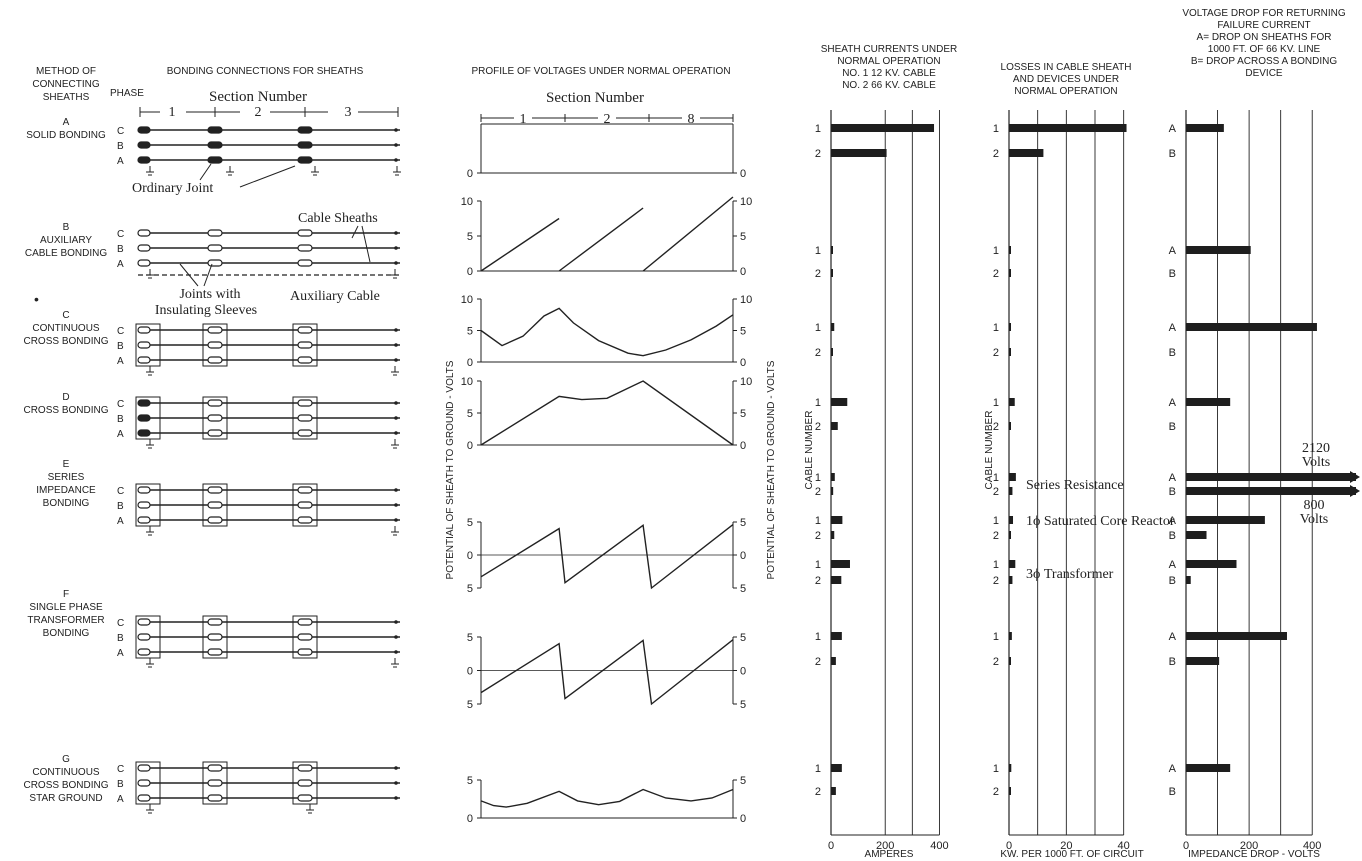 The width and height of the screenshot is (1362, 861). Describe the element at coordinates (66, 633) in the screenshot. I see `method-f-name-3: BONDING` at that location.